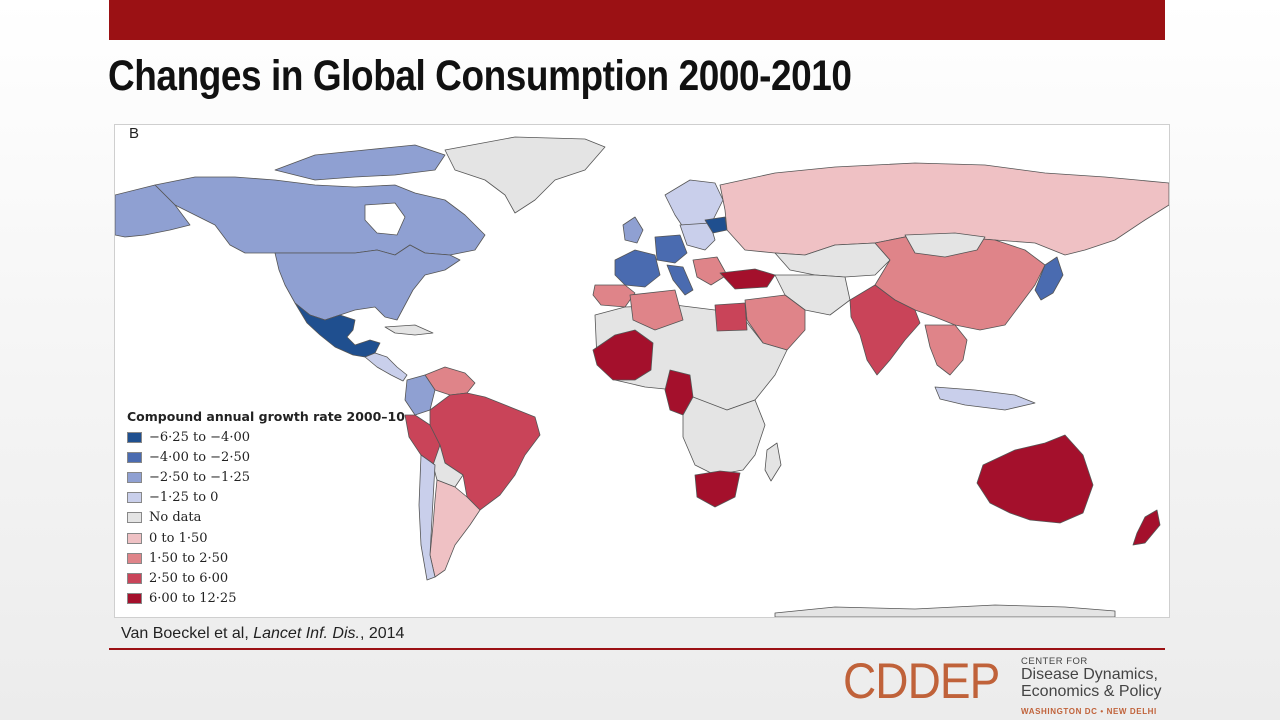 The image size is (1280, 720). What do you see at coordinates (656, 310) in the screenshot?
I see `country-algeria` at bounding box center [656, 310].